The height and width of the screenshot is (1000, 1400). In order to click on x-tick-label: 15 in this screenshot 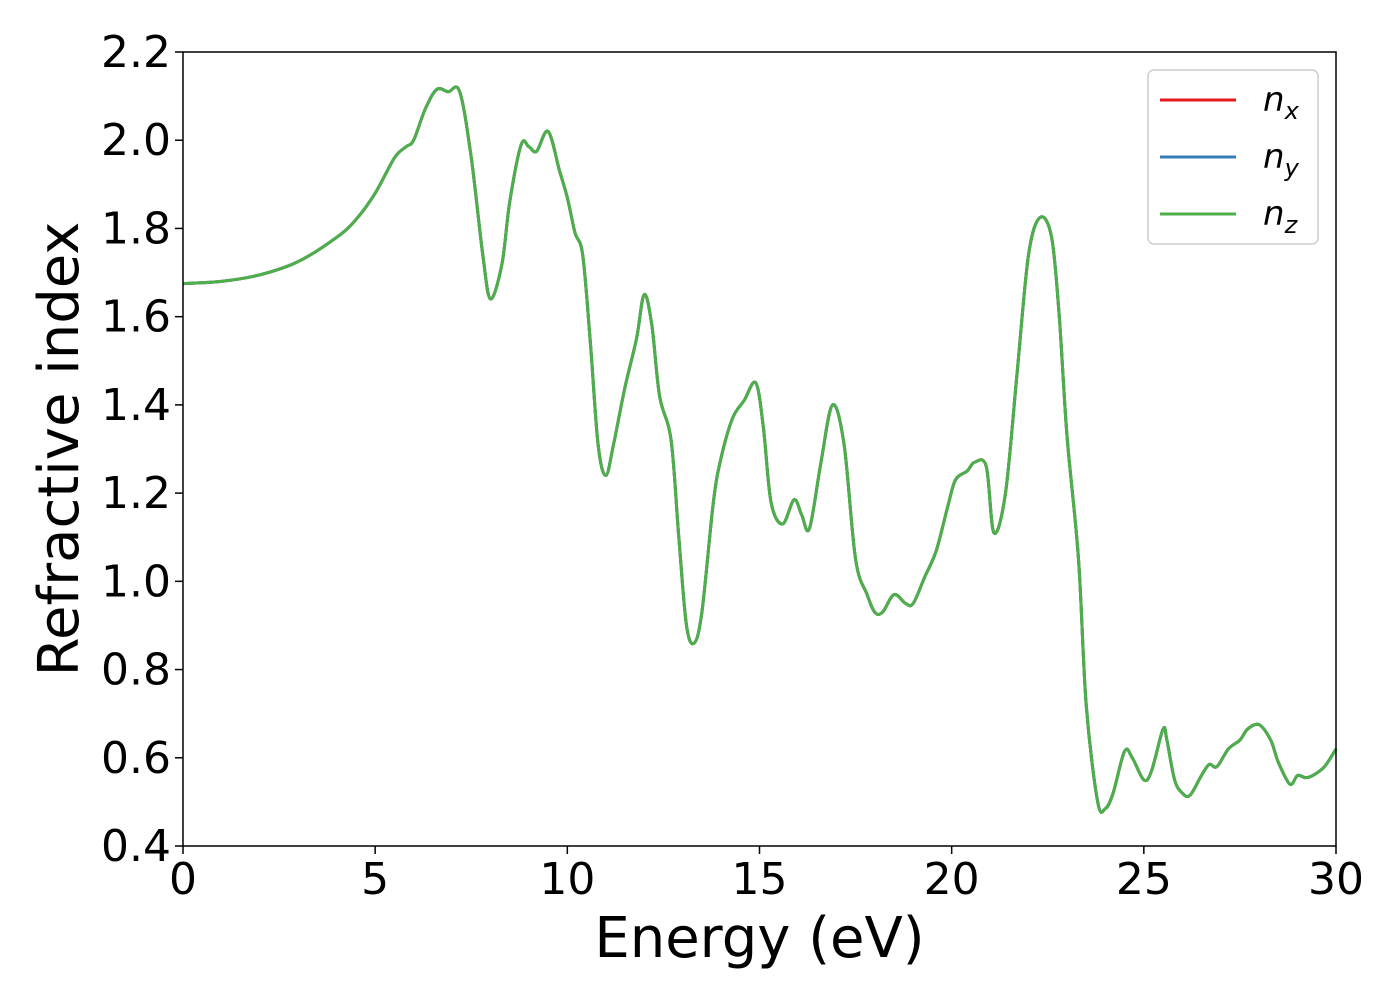, I will do `click(760, 879)`.